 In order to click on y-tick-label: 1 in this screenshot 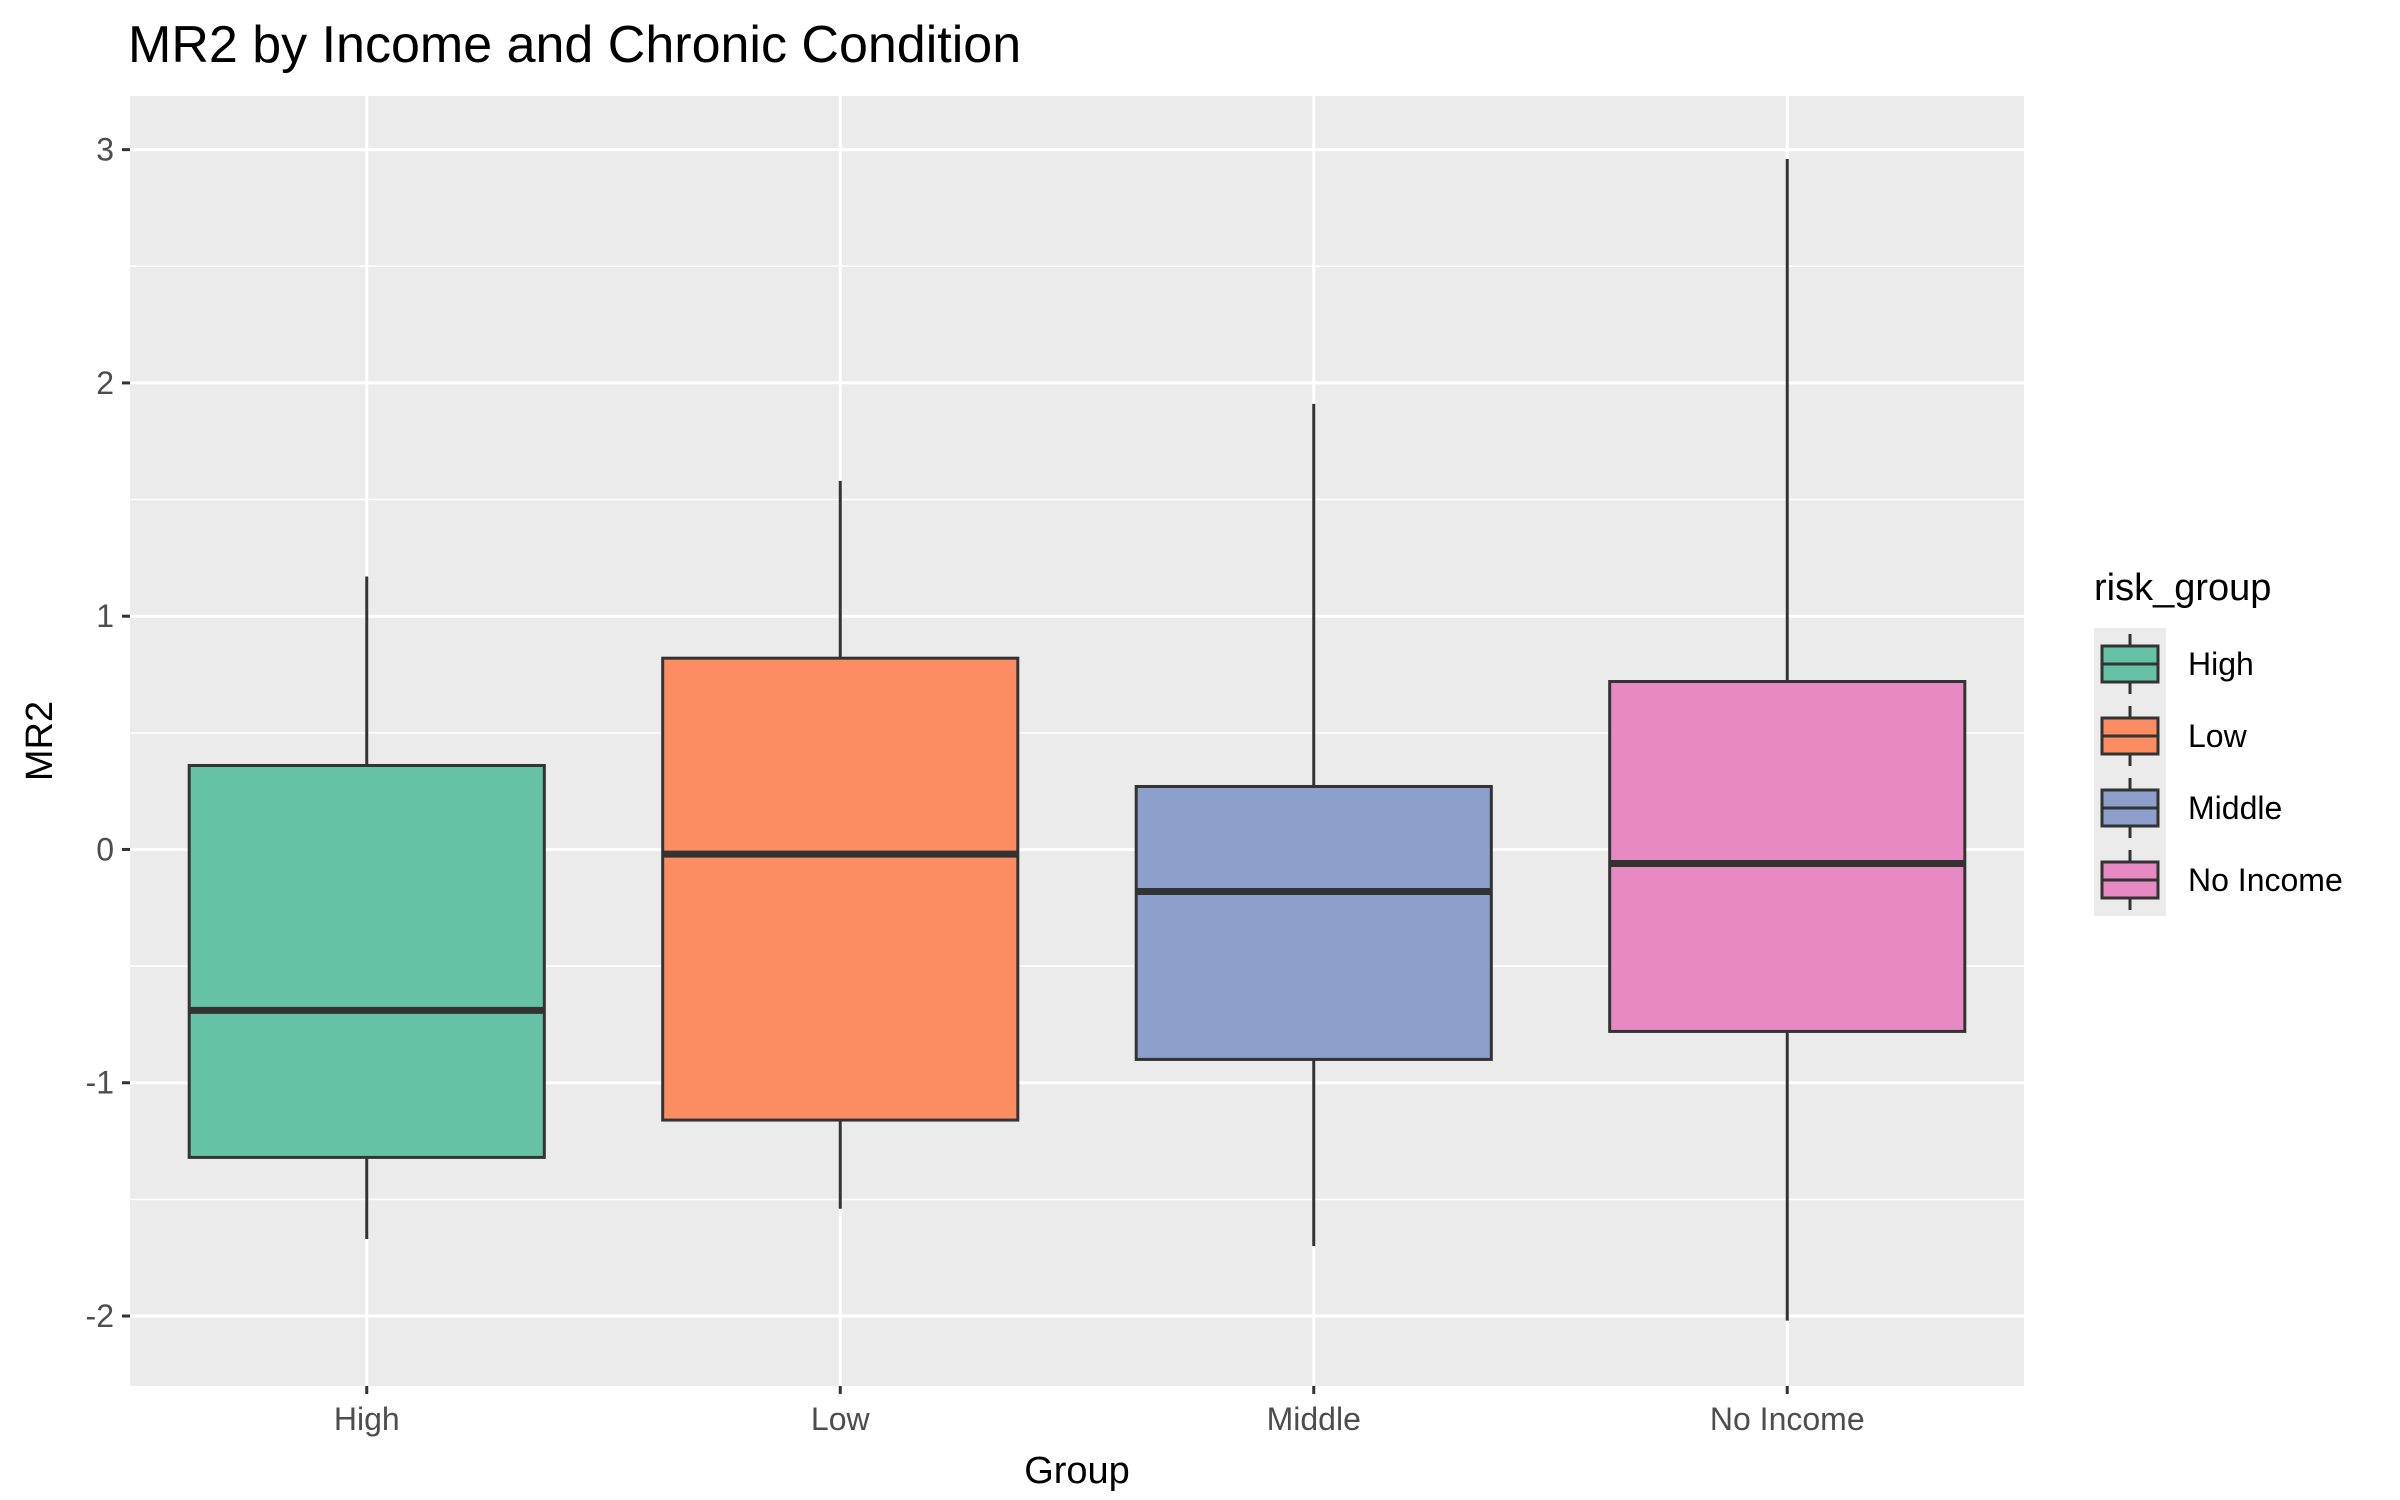, I will do `click(105, 616)`.